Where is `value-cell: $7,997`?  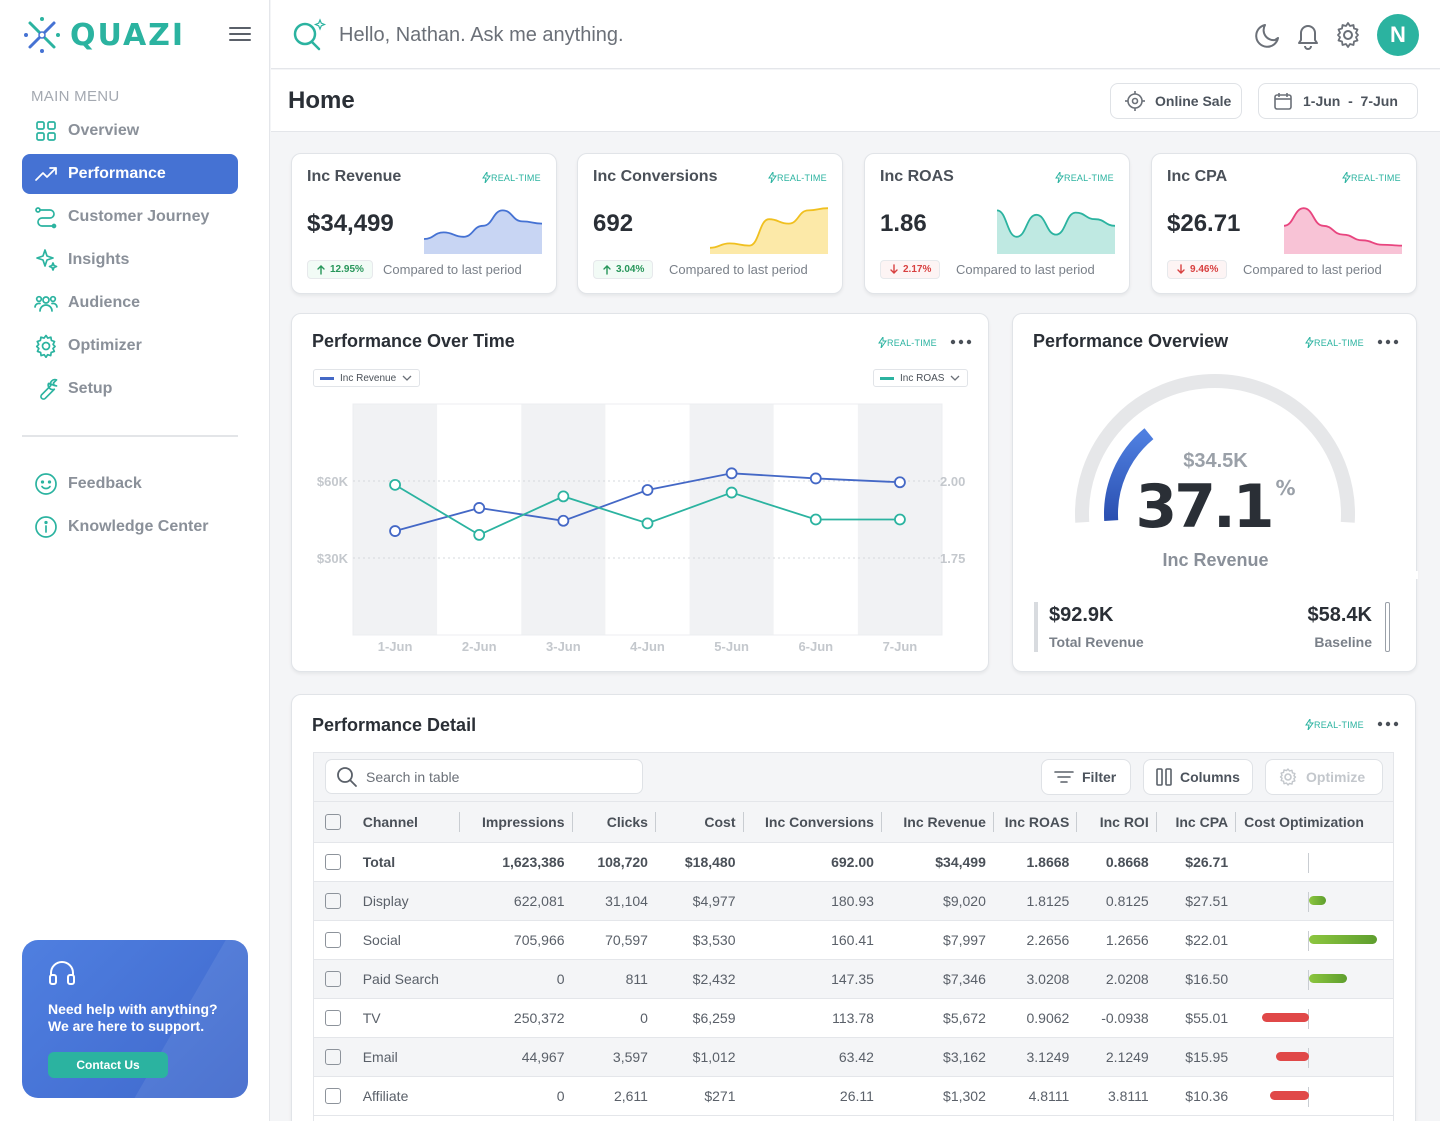 value-cell: $7,997 is located at coordinates (937, 940).